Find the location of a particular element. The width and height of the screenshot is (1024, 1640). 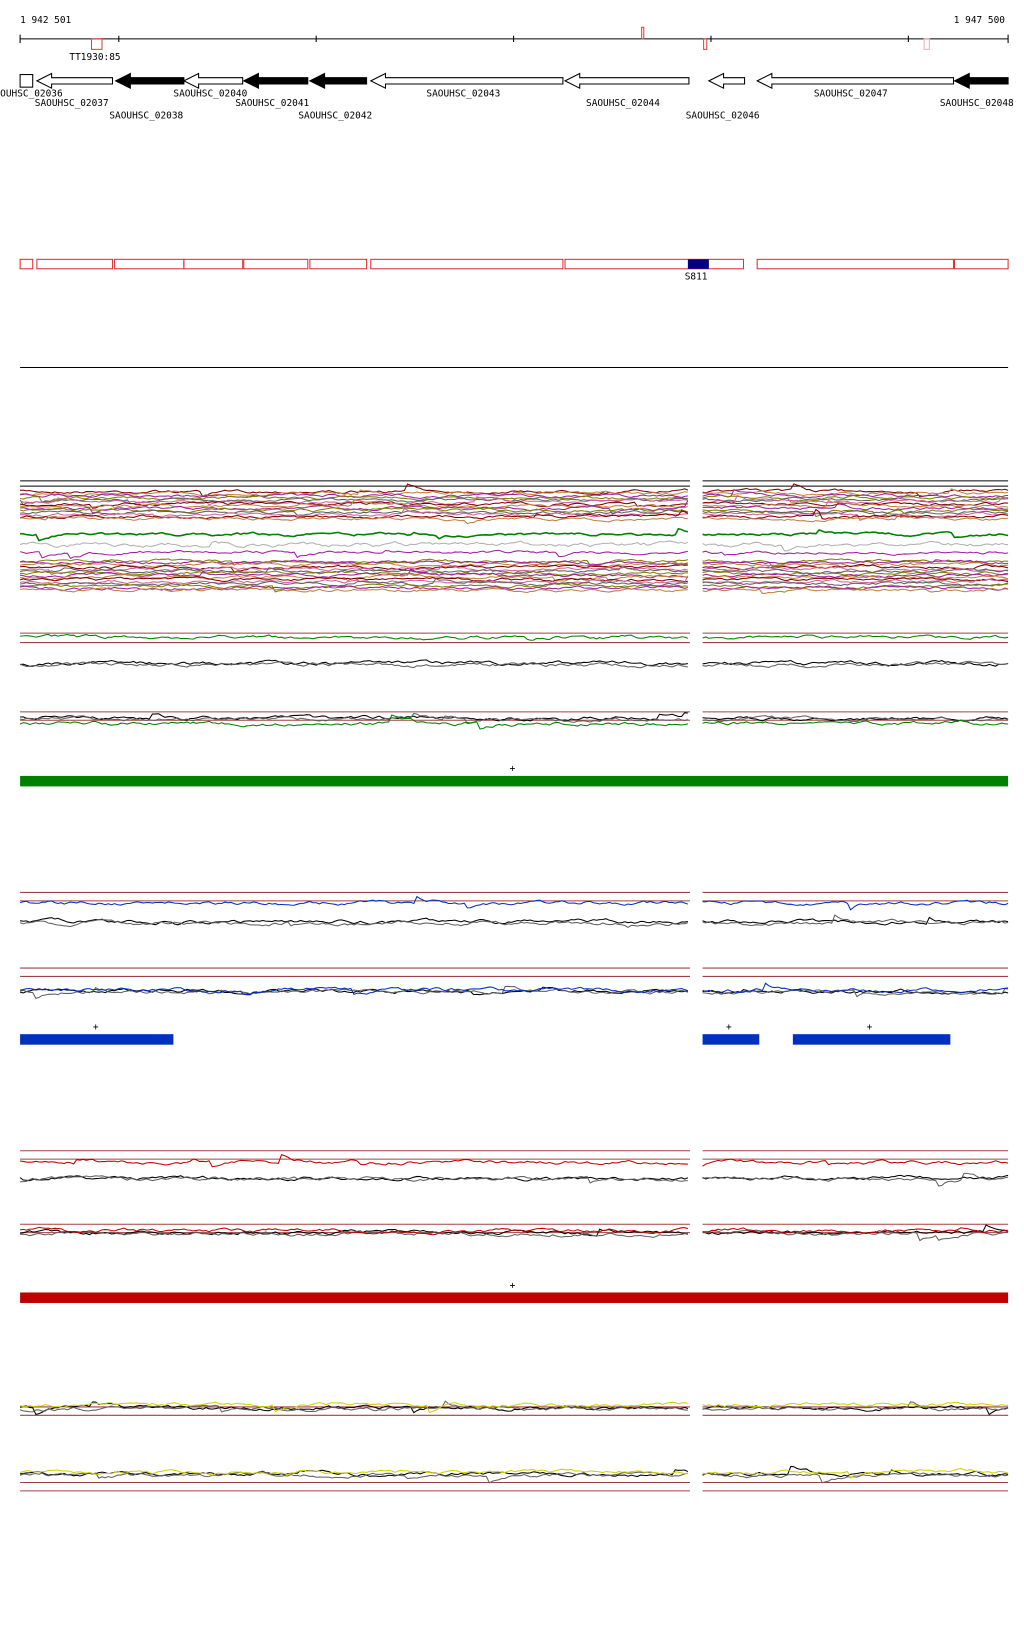

ruler-ticks is located at coordinates (514, 39).